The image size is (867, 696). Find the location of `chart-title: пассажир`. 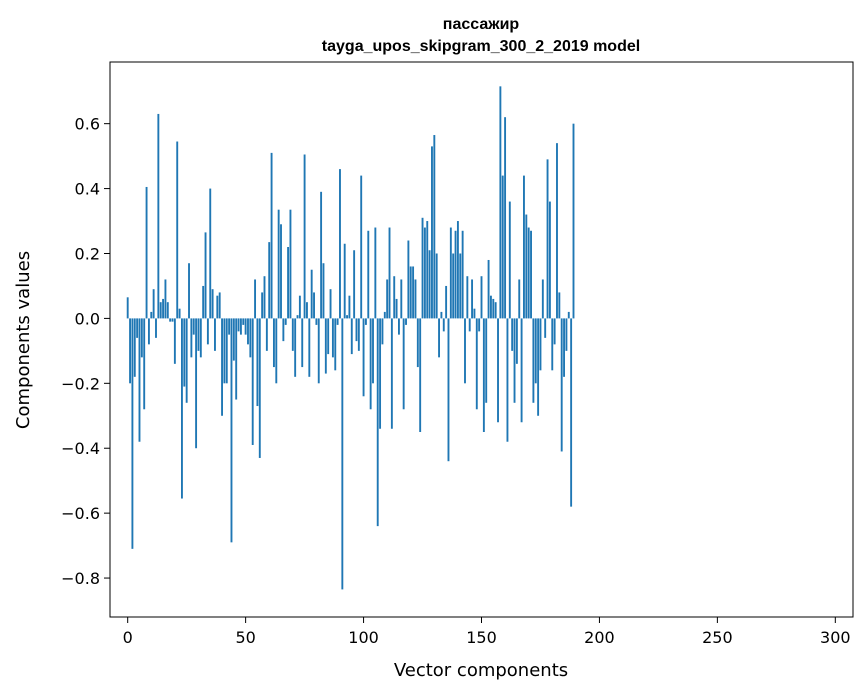

chart-title: пассажир is located at coordinates (481, 24).